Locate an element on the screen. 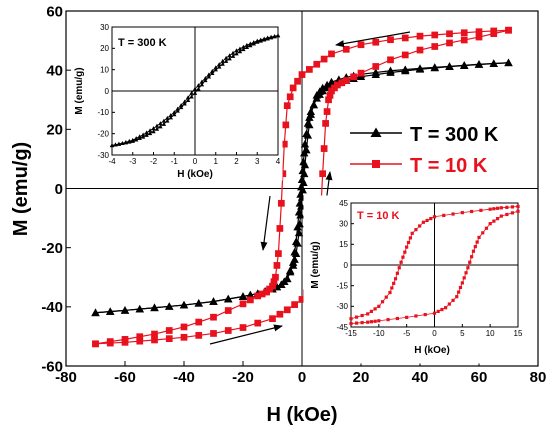 This screenshot has height=439, width=550. x-tick-label: -1 is located at coordinates (175, 161).